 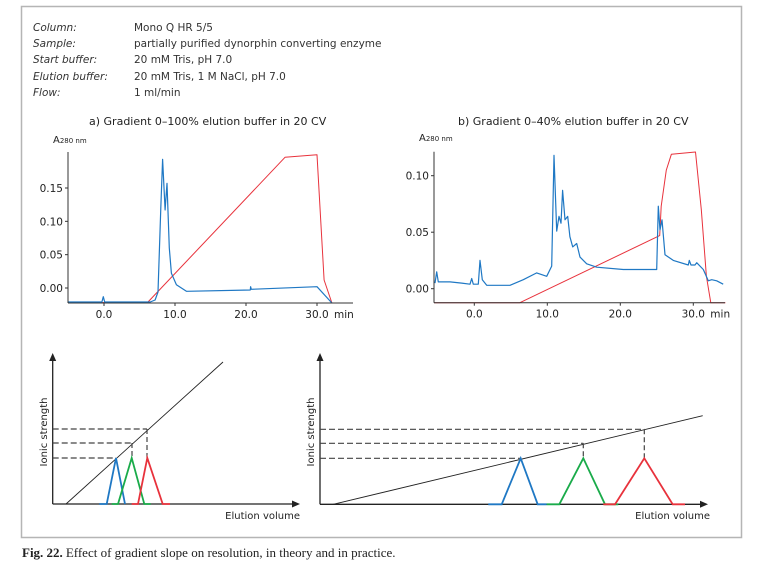 What do you see at coordinates (183, 60) in the screenshot?
I see `info-value-start-buffer: 20 mM Tris, pH 7.0` at bounding box center [183, 60].